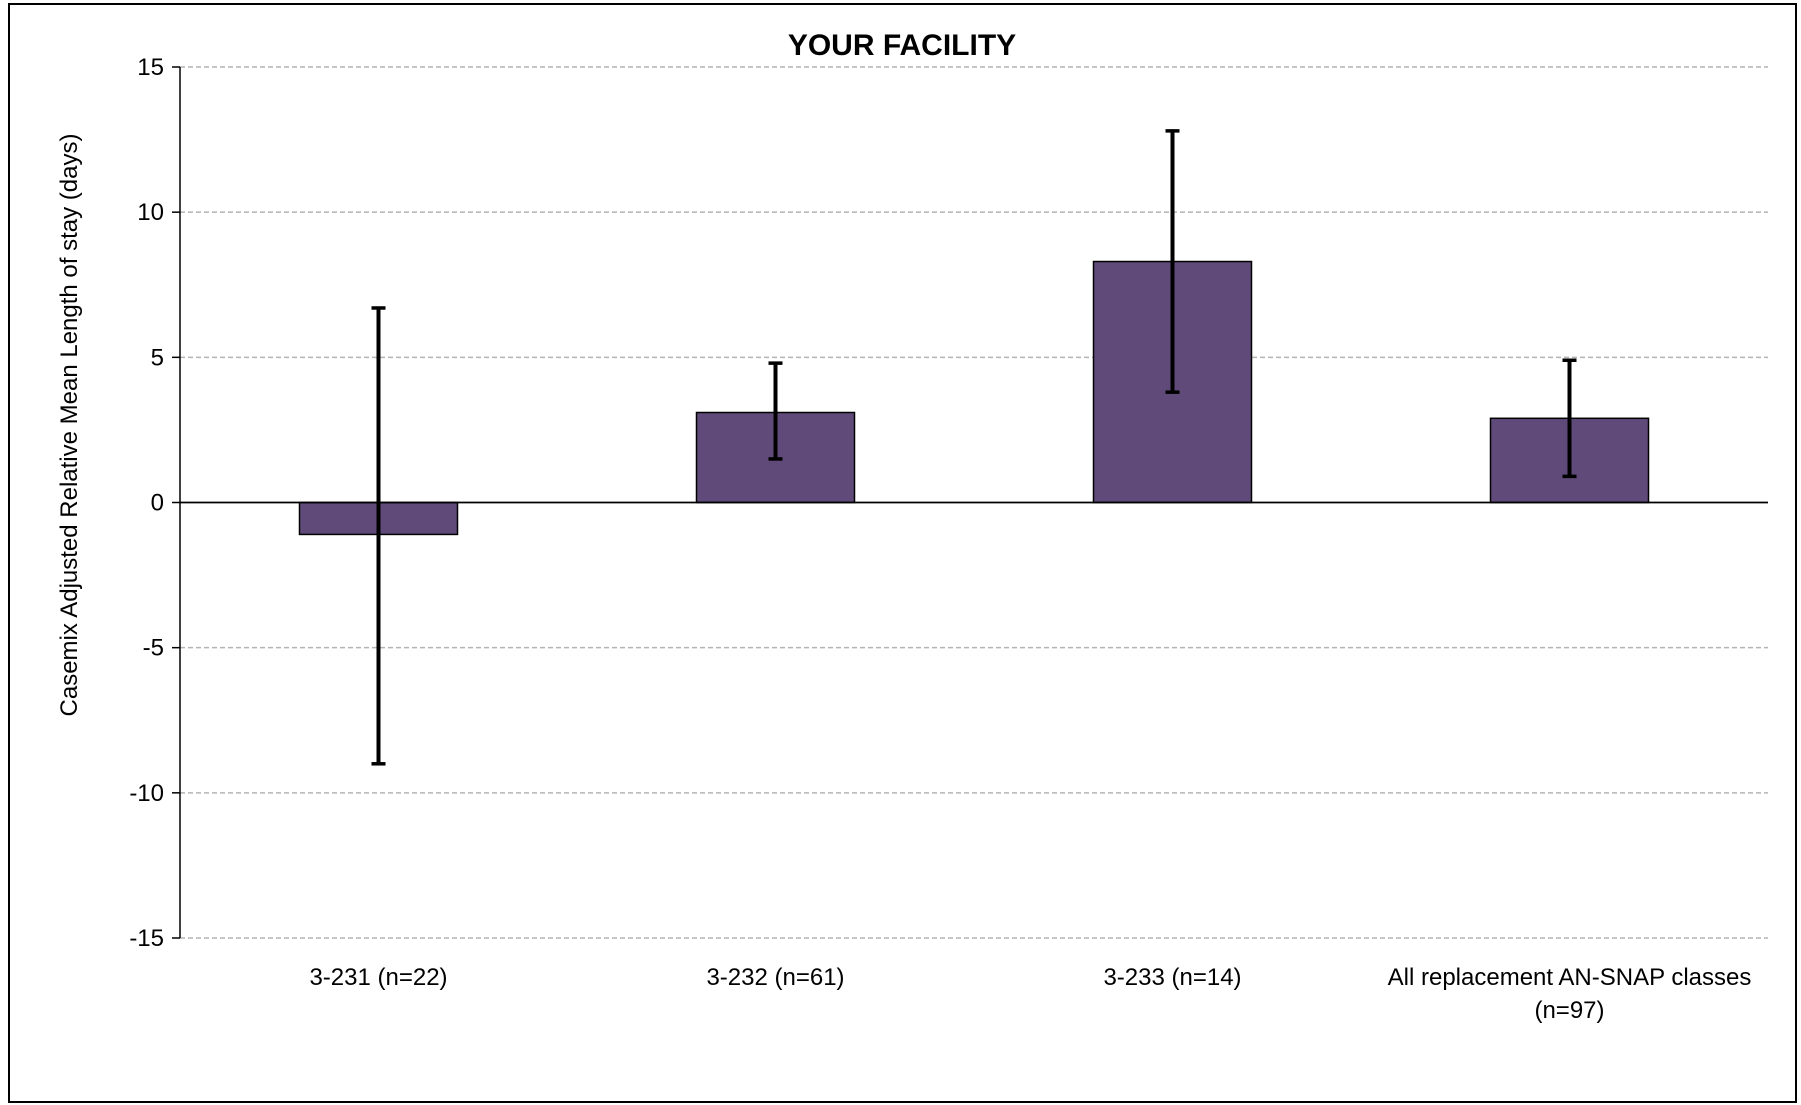  Describe the element at coordinates (146, 938) in the screenshot. I see `y-tick-label: -15` at that location.